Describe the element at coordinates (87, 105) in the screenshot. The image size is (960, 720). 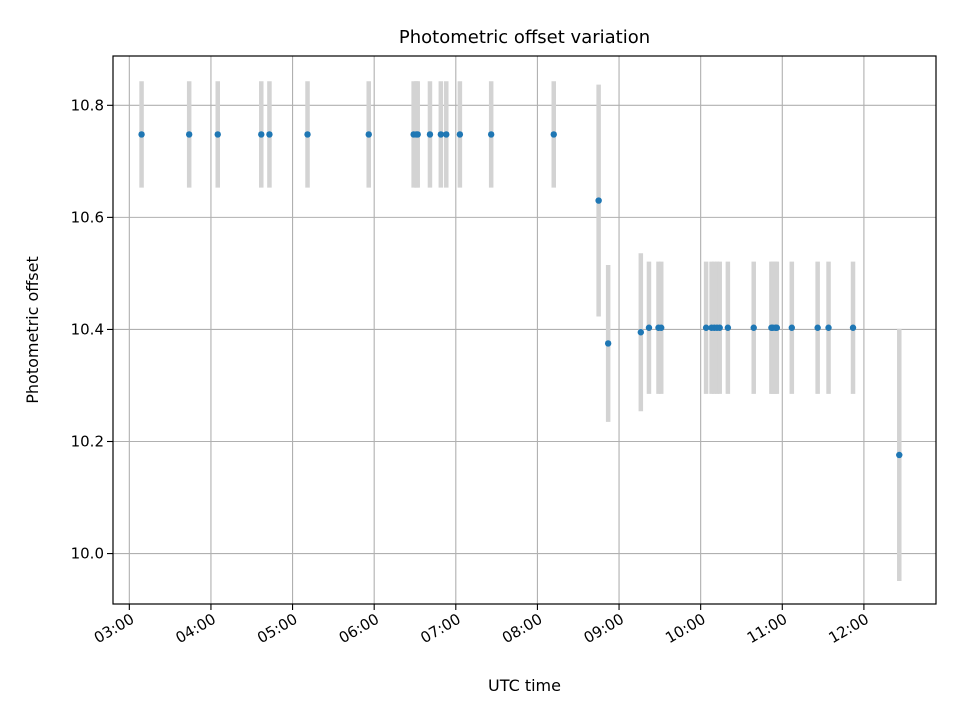
I see `y-tick-label: 10.8` at that location.